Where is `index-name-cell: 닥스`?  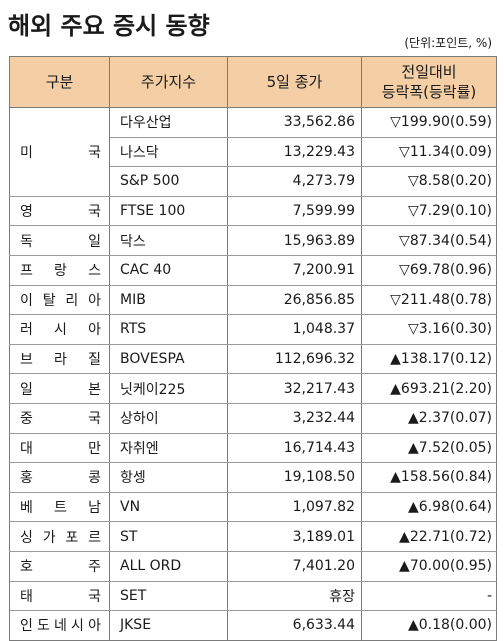
index-name-cell: 닥스 is located at coordinates (168, 240).